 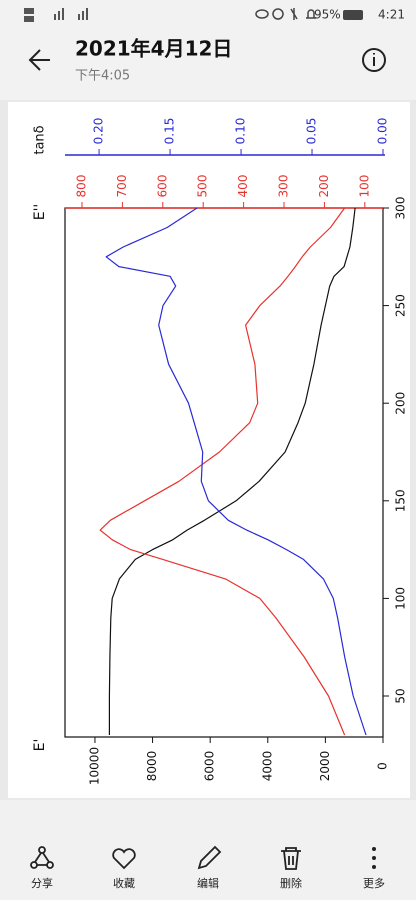 What do you see at coordinates (99, 131) in the screenshot?
I see `y3-tick-label: 0.20` at bounding box center [99, 131].